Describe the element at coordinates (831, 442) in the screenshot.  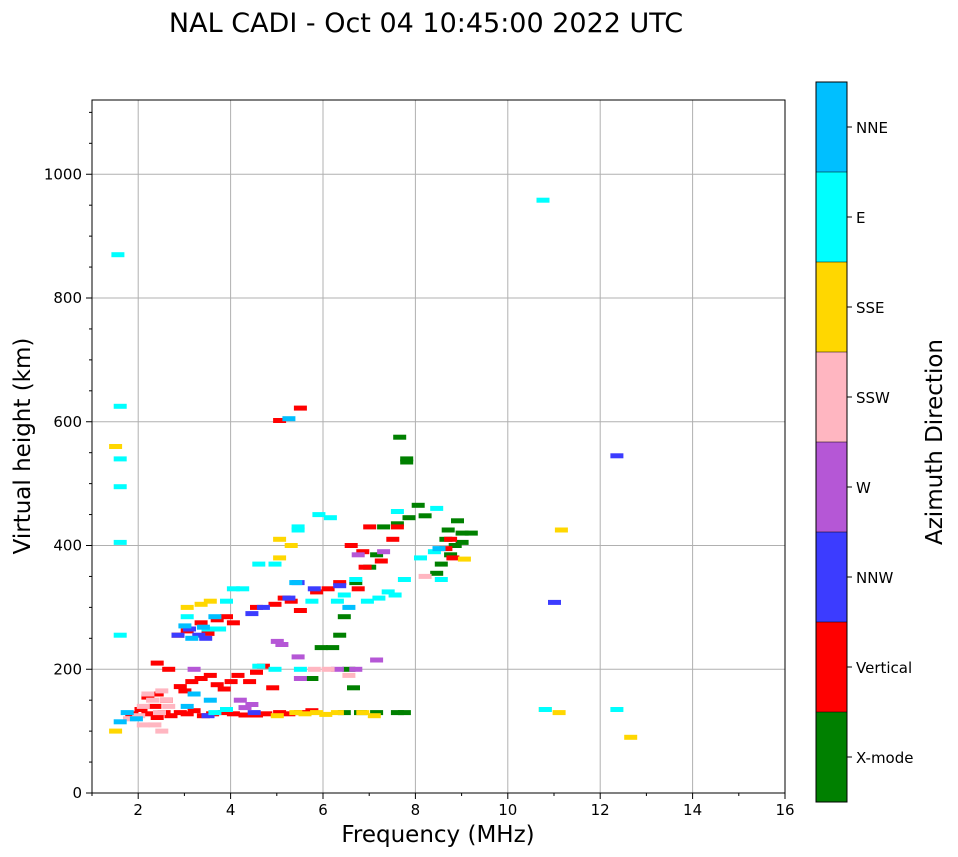
I see `colorbar-frame` at that location.